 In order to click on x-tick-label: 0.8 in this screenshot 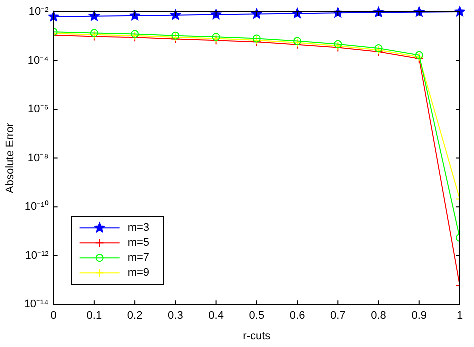, I will do `click(378, 316)`.